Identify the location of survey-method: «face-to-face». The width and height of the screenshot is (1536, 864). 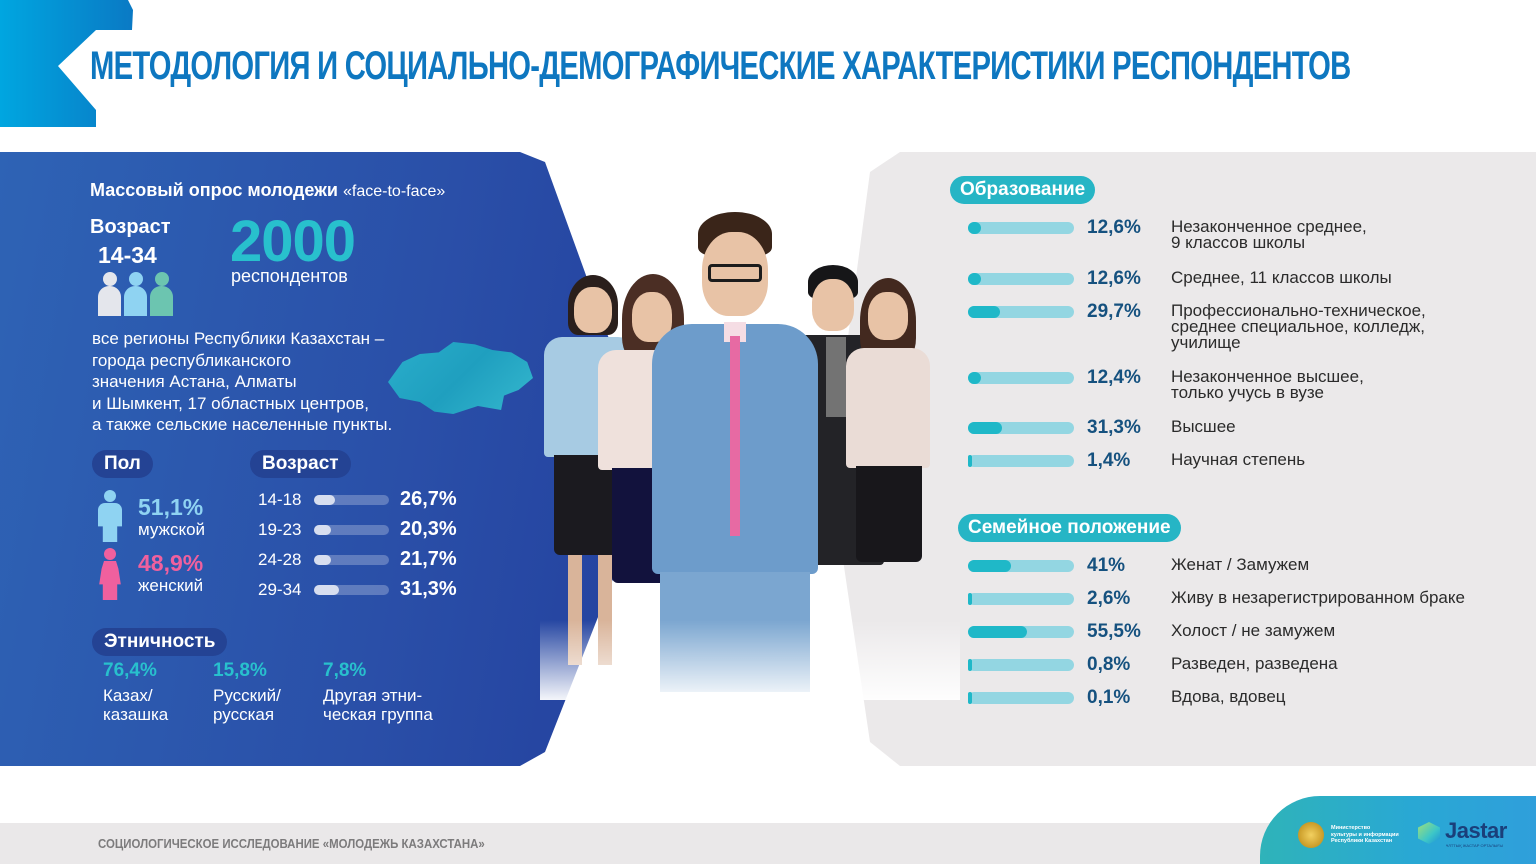
(394, 191).